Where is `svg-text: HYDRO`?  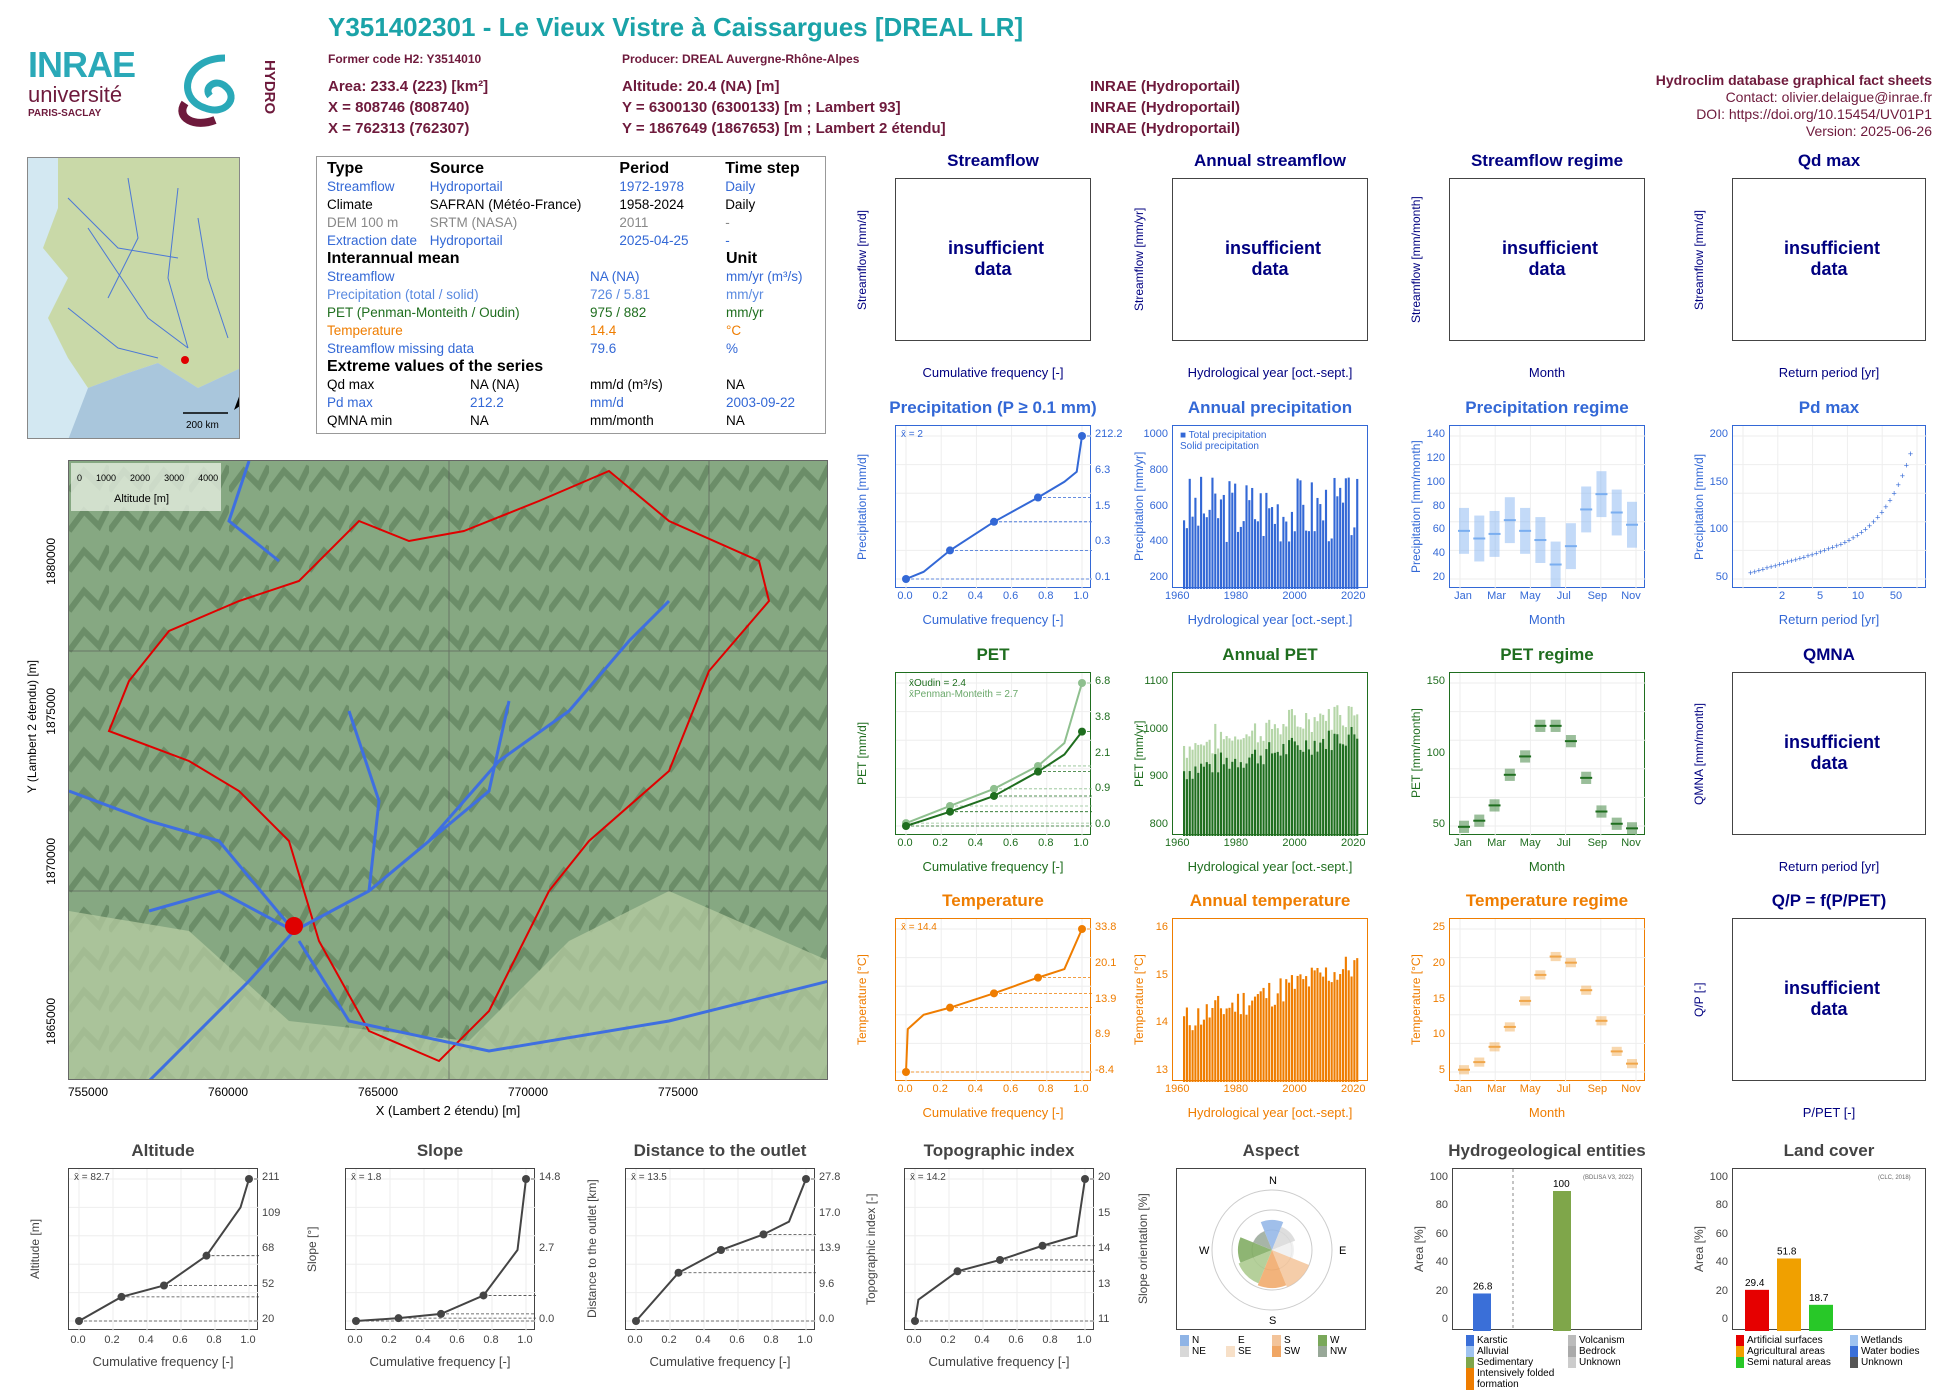 svg-text: HYDRO is located at coordinates (269, 87).